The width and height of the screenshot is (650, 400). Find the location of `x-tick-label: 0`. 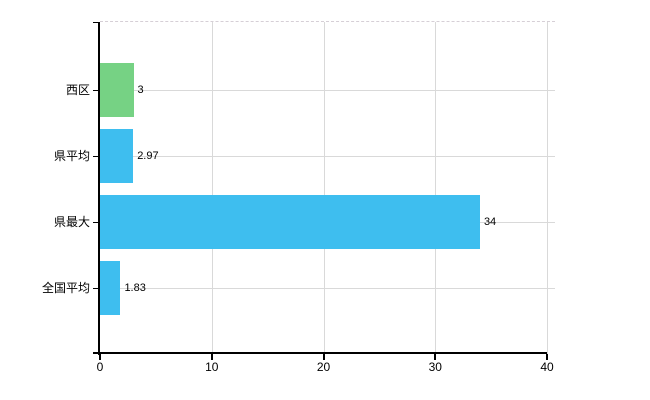

x-tick-label: 0 is located at coordinates (100, 367).